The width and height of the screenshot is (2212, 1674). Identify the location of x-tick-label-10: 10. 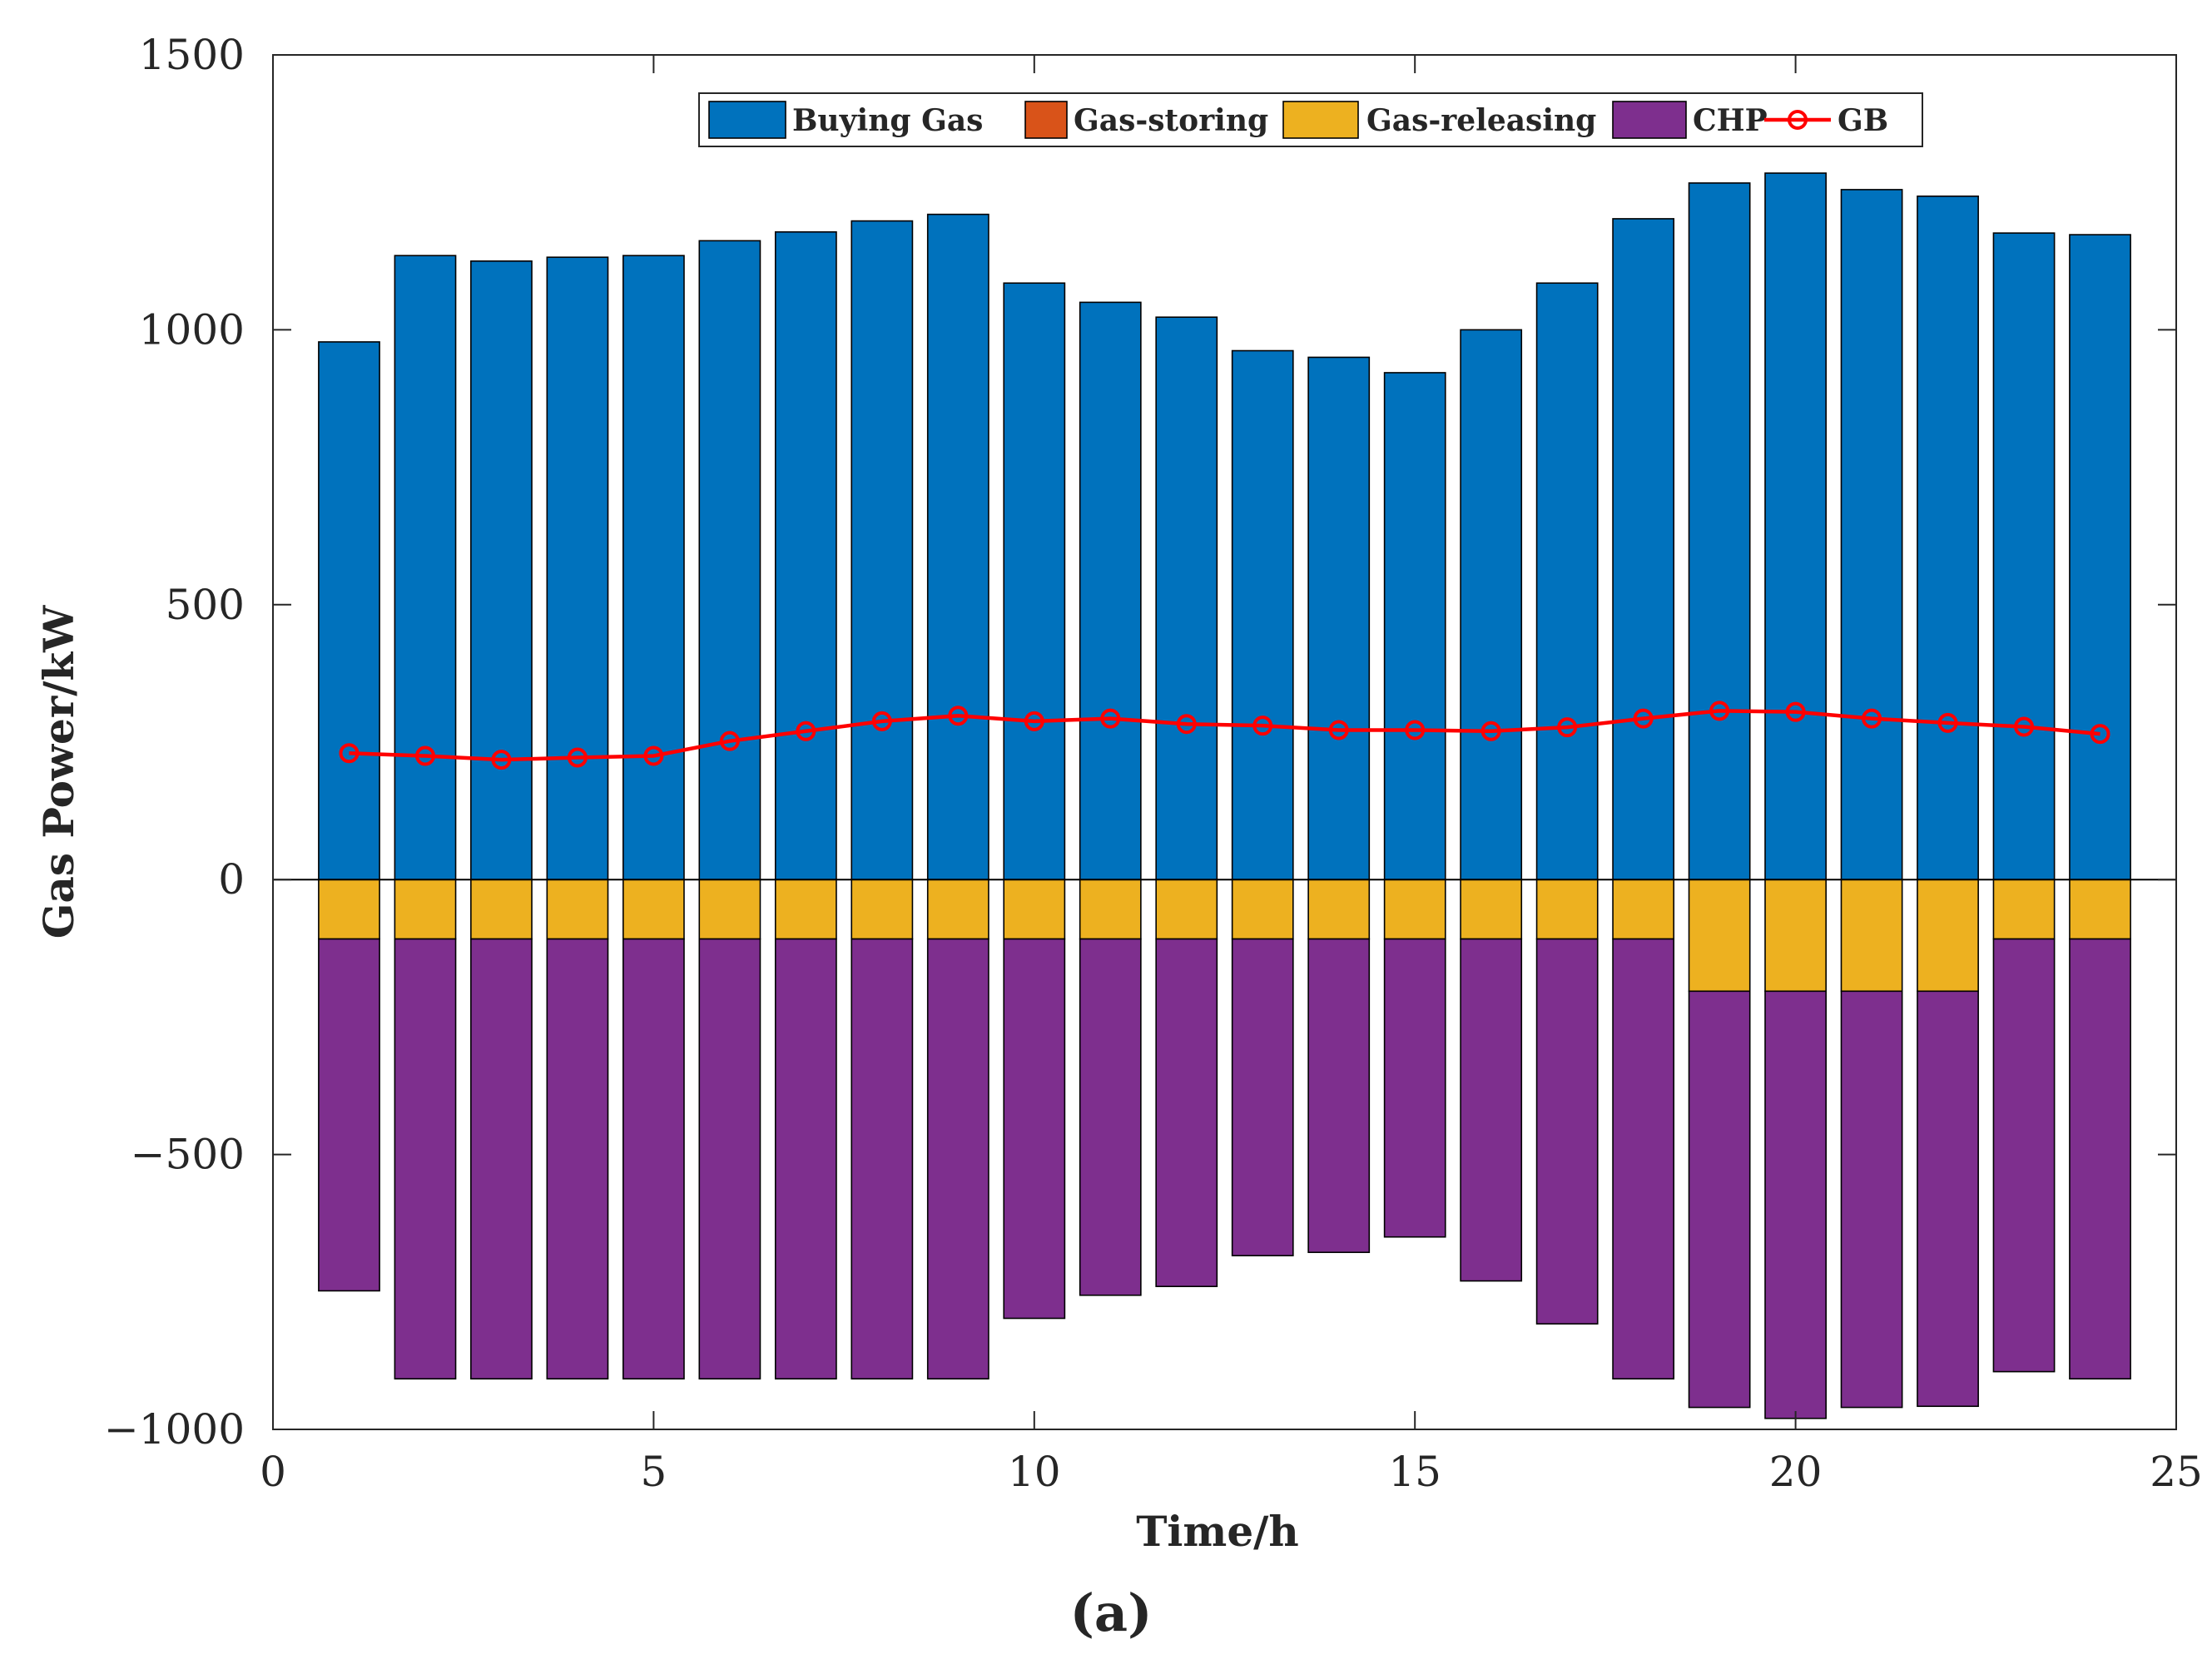
(1035, 1472).